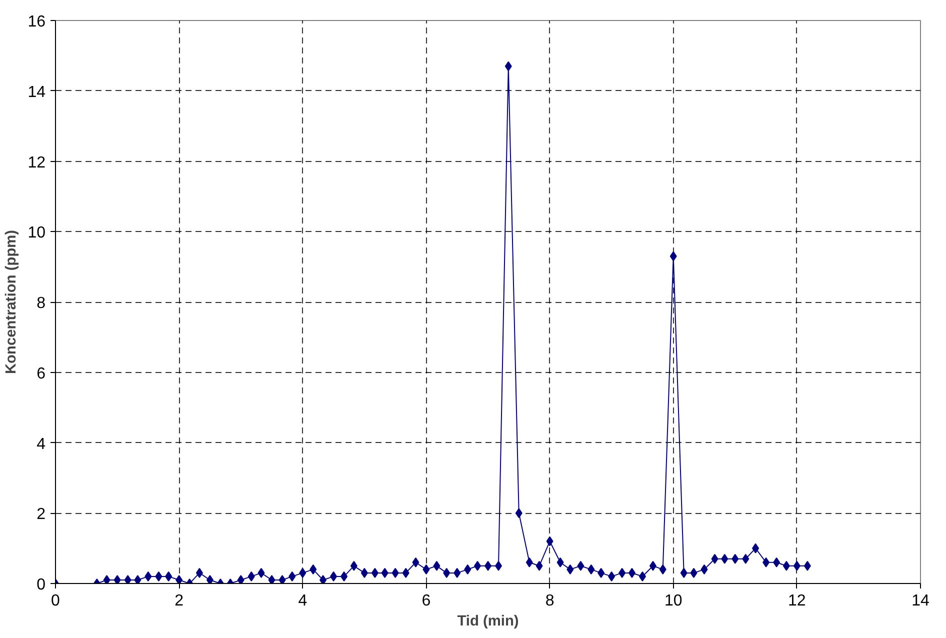 The width and height of the screenshot is (946, 638). Describe the element at coordinates (37, 92) in the screenshot. I see `y-tick-label: 14` at that location.